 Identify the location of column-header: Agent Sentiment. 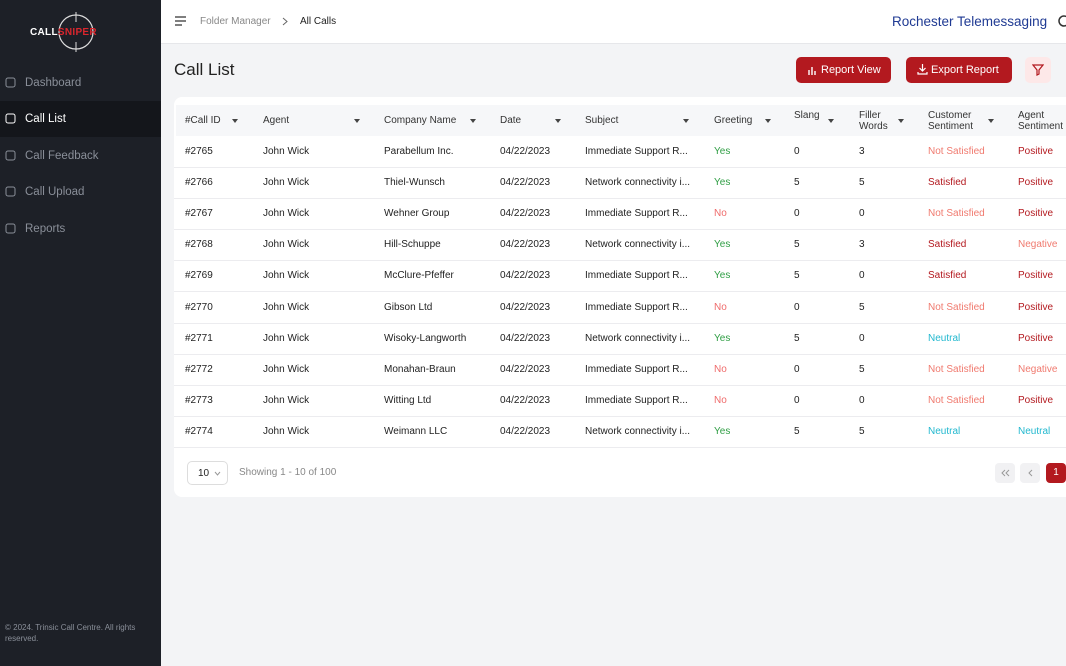
(1041, 121).